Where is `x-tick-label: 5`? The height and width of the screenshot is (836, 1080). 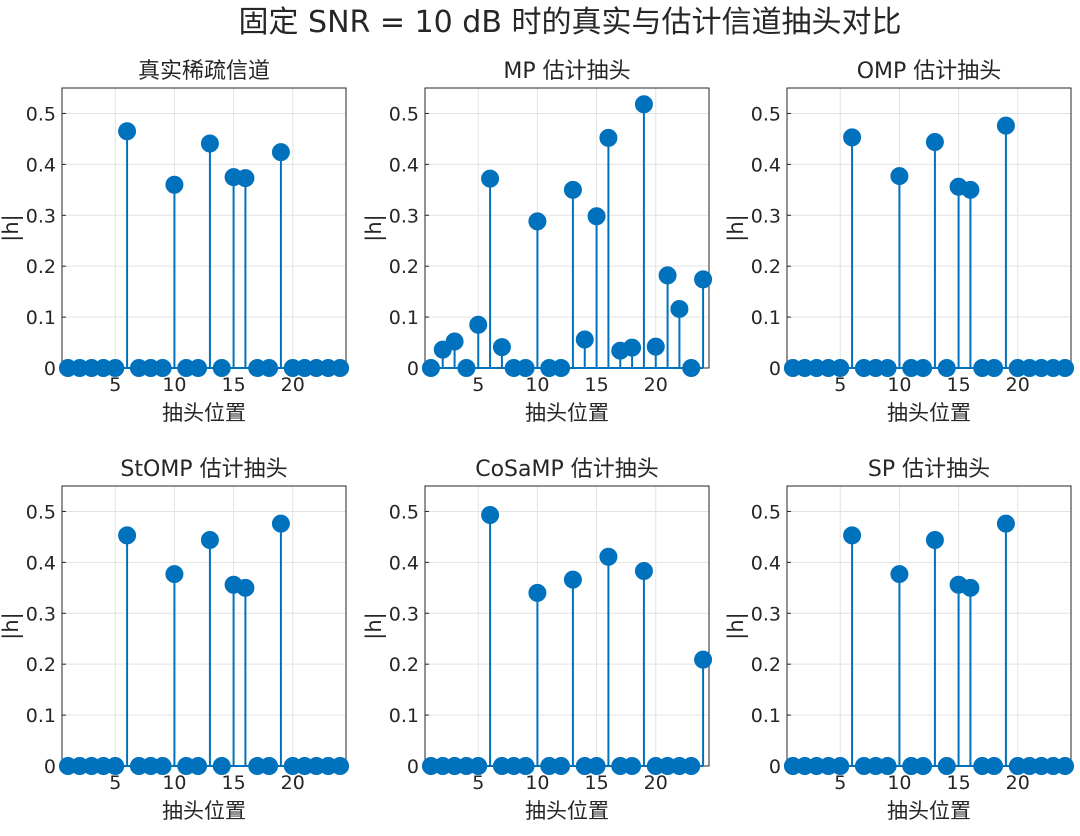
x-tick-label: 5 is located at coordinates (115, 385).